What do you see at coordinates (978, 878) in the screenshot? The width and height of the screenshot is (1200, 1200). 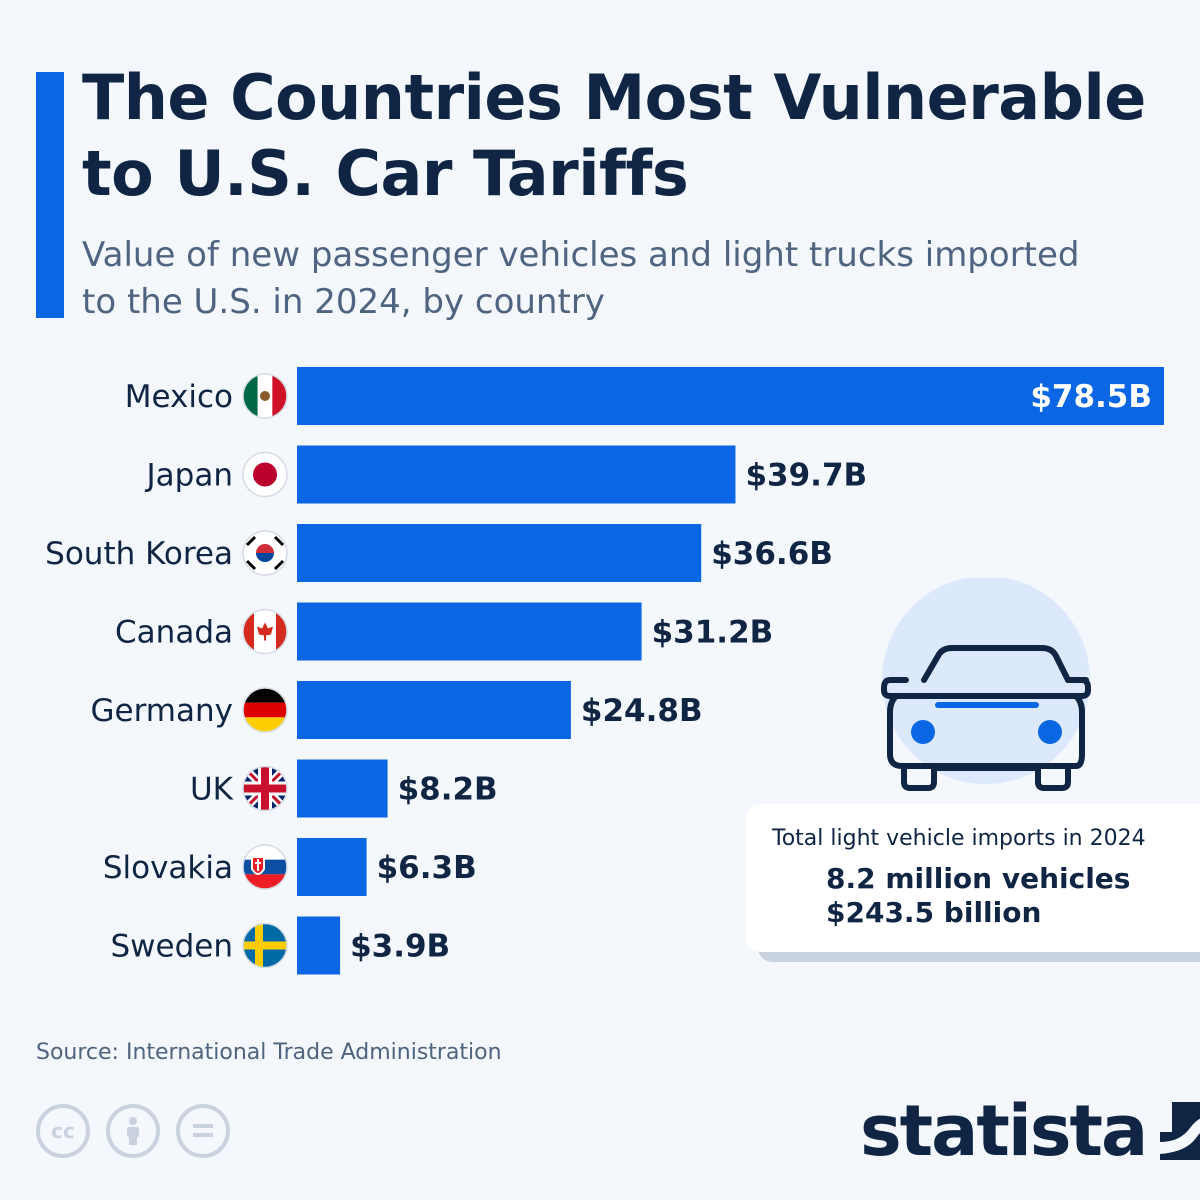 I see `callout-vehicles: 8.2 million vehicles` at bounding box center [978, 878].